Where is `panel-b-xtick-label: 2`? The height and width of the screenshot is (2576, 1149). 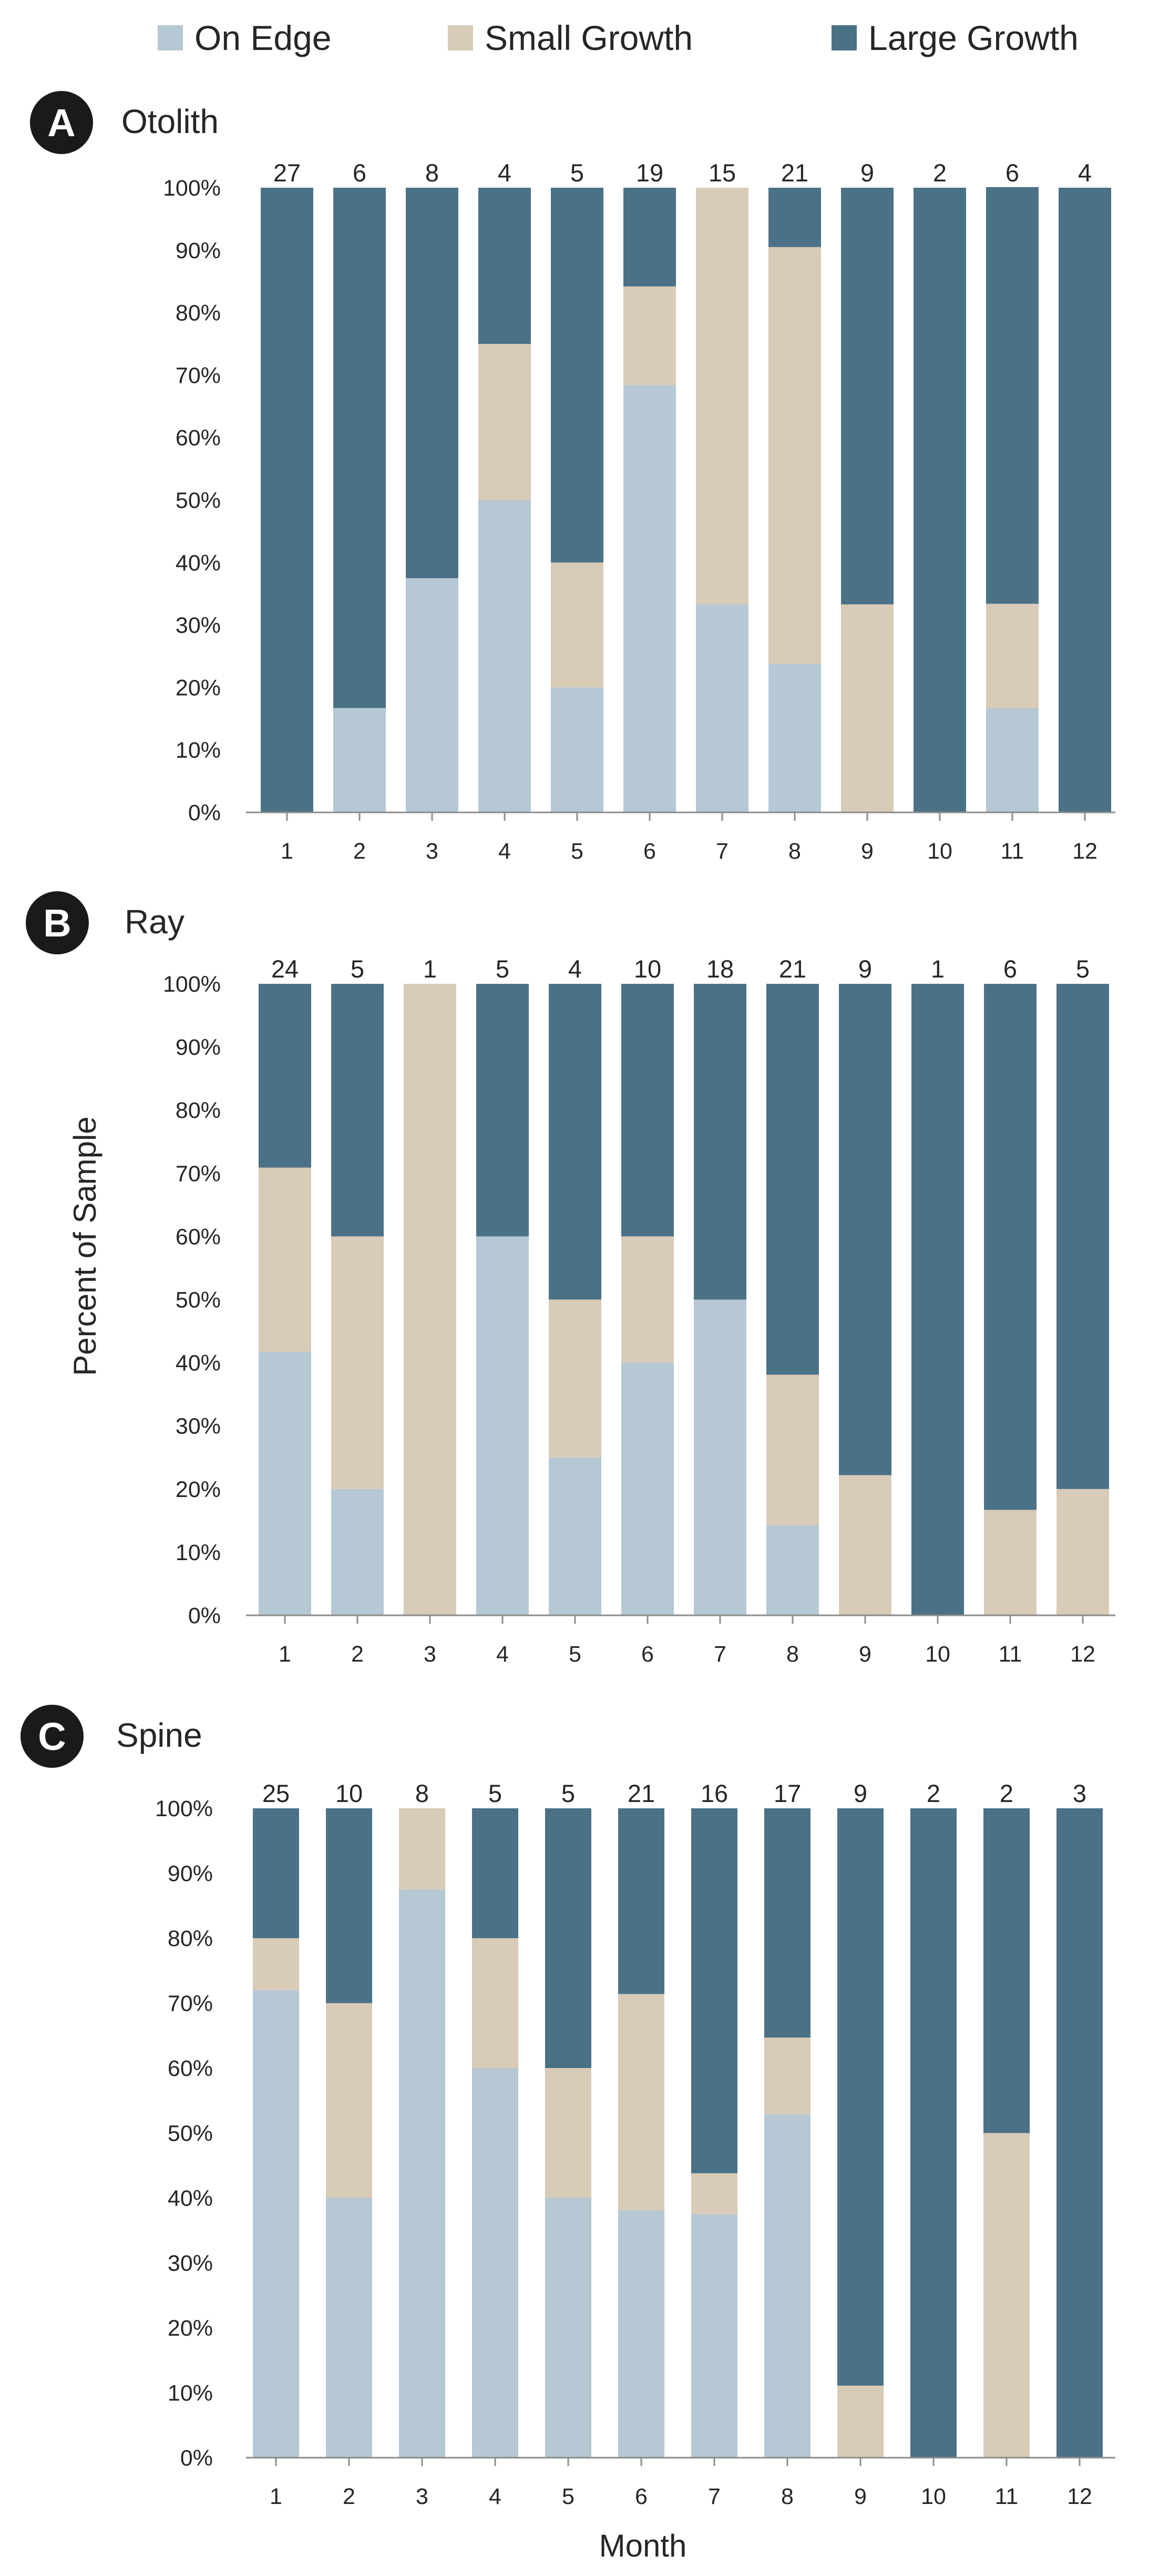 panel-b-xtick-label: 2 is located at coordinates (357, 1654).